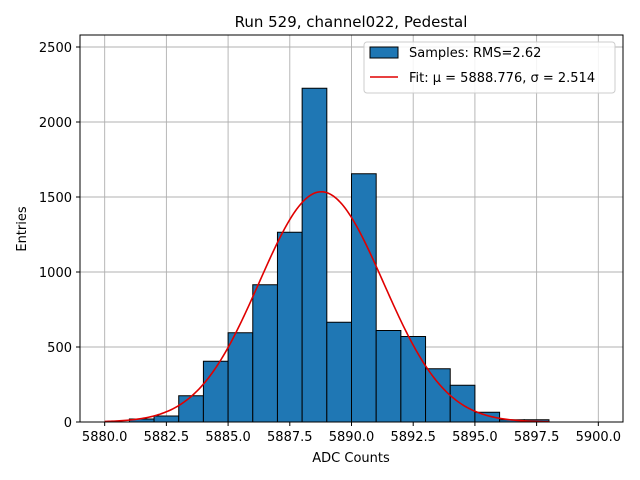 The height and width of the screenshot is (480, 640). Describe the element at coordinates (537, 437) in the screenshot. I see `x-tick-label: 5897.5` at that location.